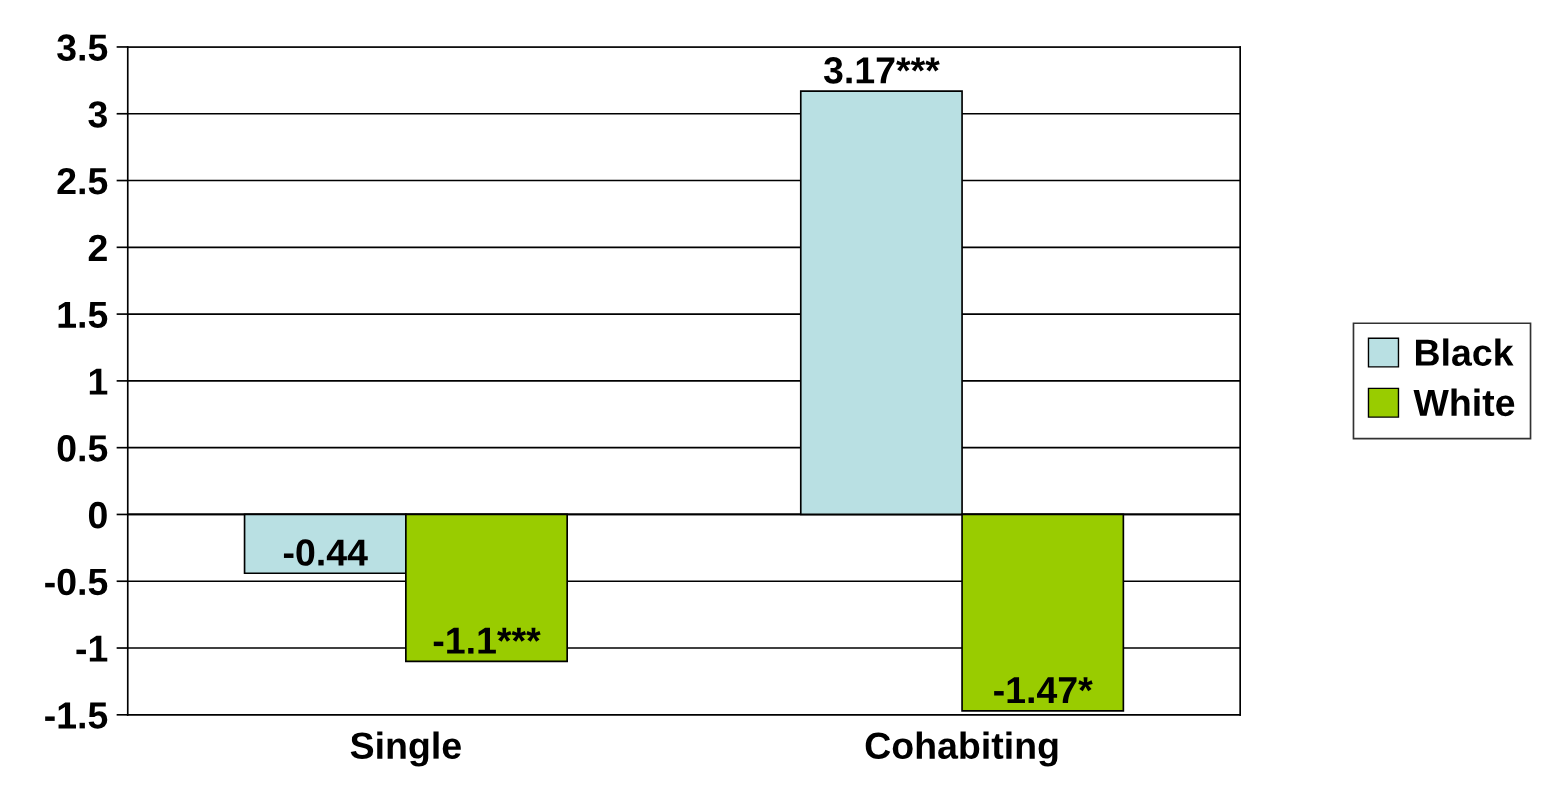  What do you see at coordinates (405, 749) in the screenshot?
I see `x-tick-label: Single` at bounding box center [405, 749].